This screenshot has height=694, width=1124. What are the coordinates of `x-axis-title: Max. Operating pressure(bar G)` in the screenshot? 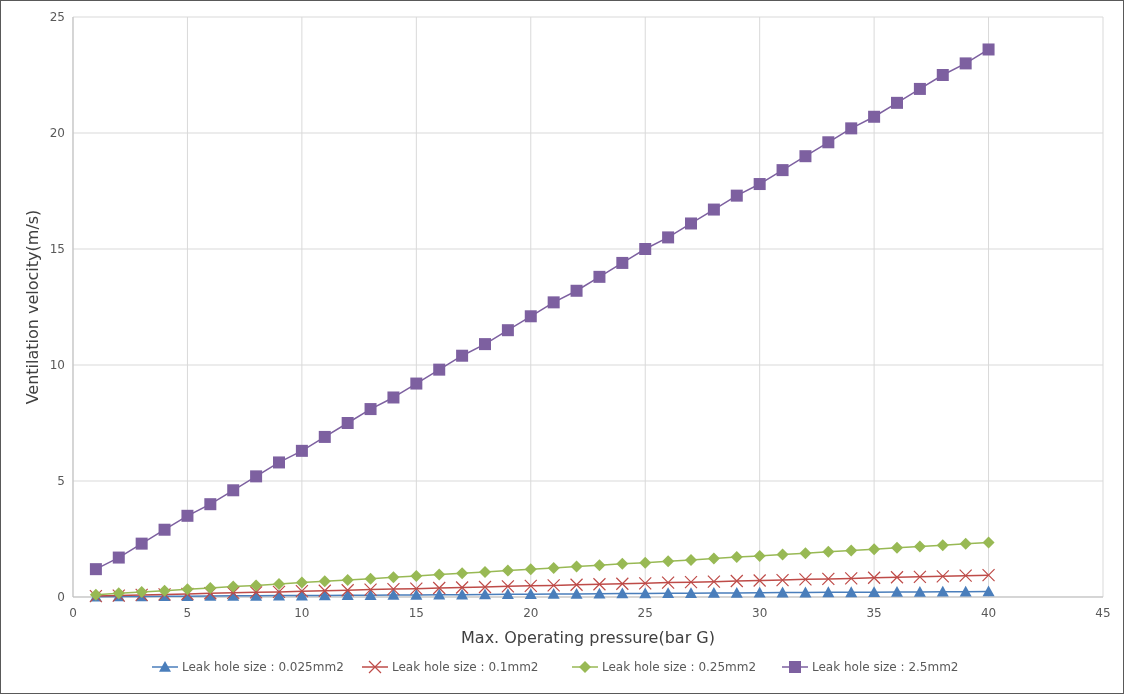 It's located at (588, 637).